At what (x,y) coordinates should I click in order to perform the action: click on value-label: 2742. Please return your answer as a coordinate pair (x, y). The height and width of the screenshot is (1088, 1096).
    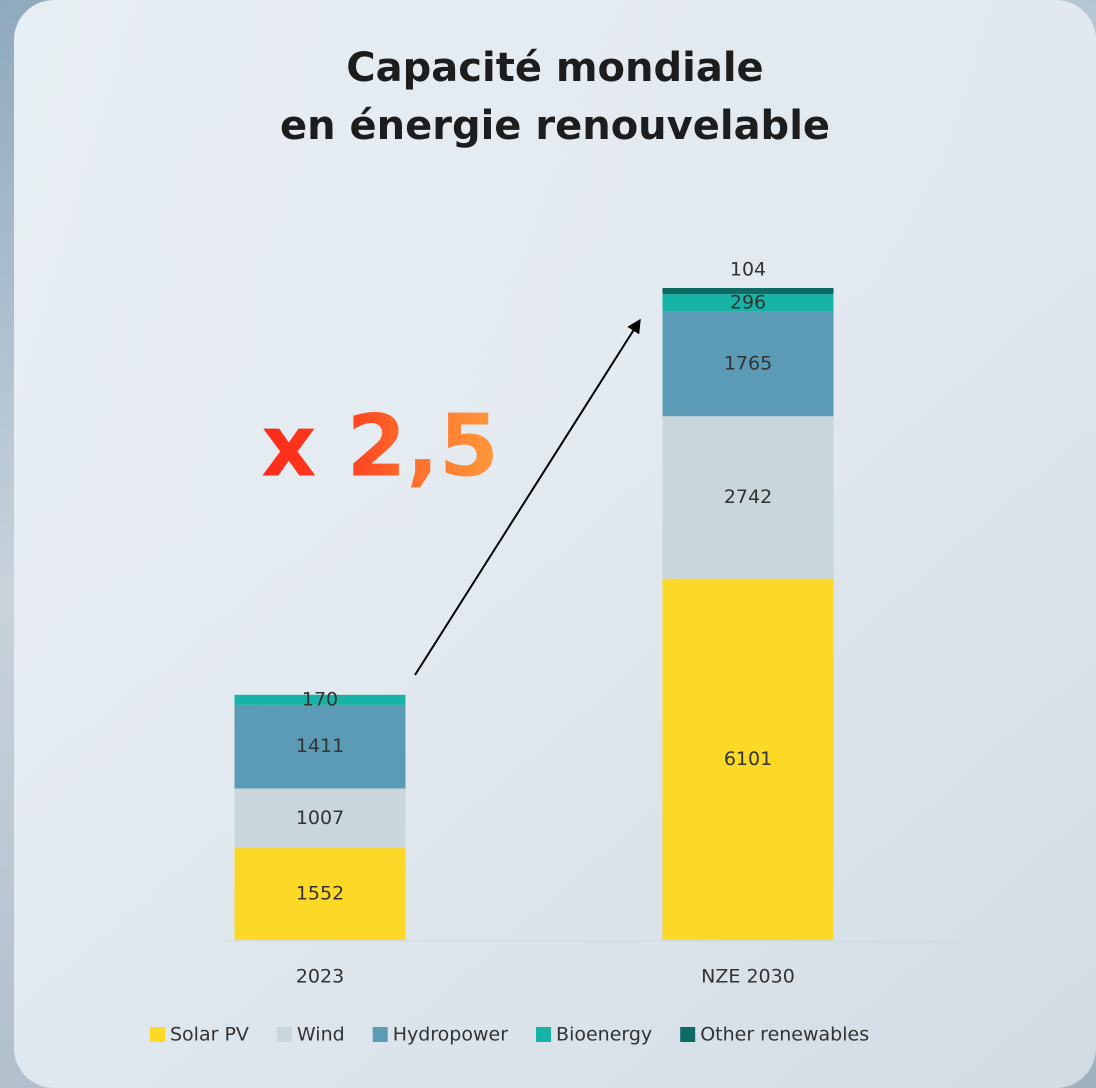
    Looking at the image, I should click on (748, 497).